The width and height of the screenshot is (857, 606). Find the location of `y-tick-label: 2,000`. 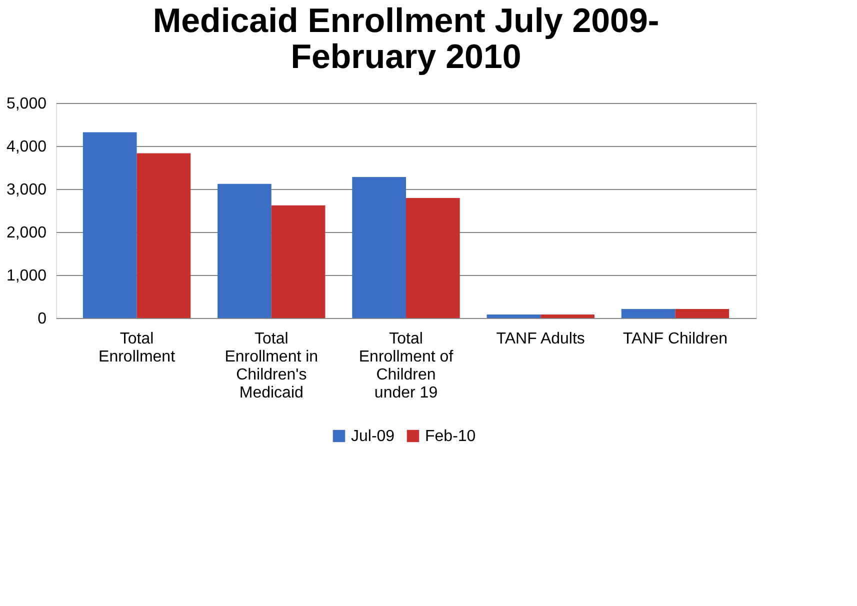

y-tick-label: 2,000 is located at coordinates (26, 233).